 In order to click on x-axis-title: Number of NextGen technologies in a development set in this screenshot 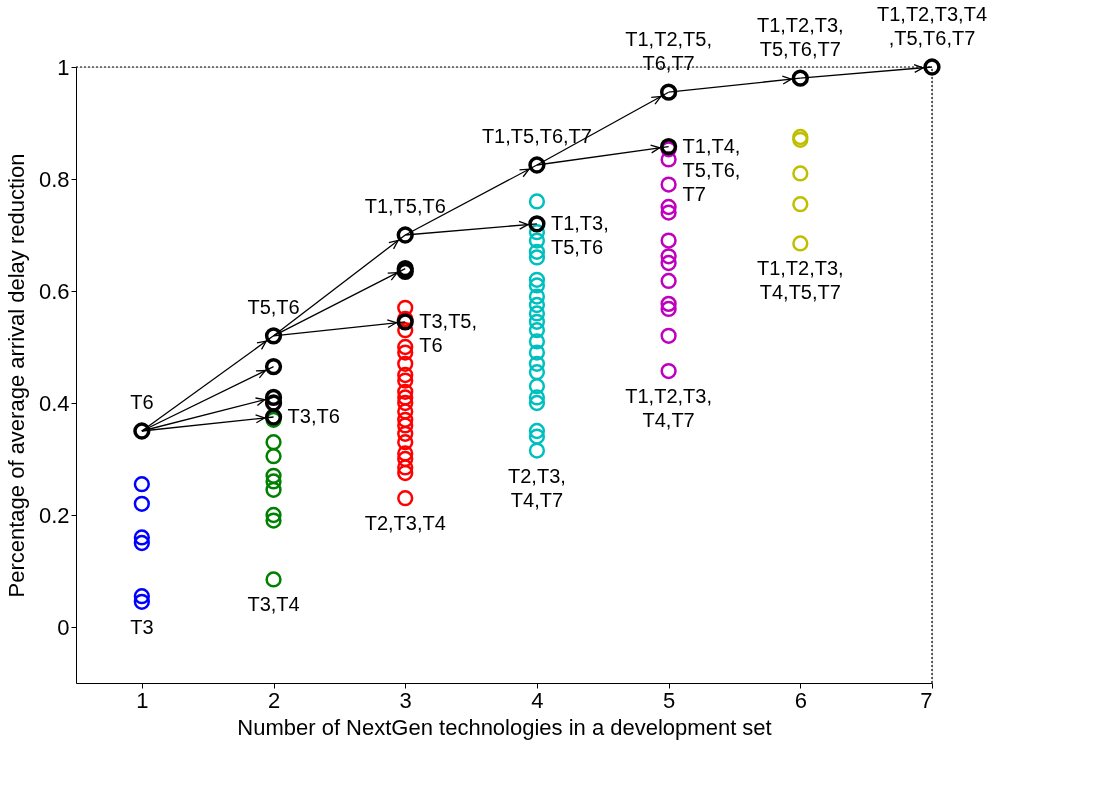, I will do `click(504, 727)`.